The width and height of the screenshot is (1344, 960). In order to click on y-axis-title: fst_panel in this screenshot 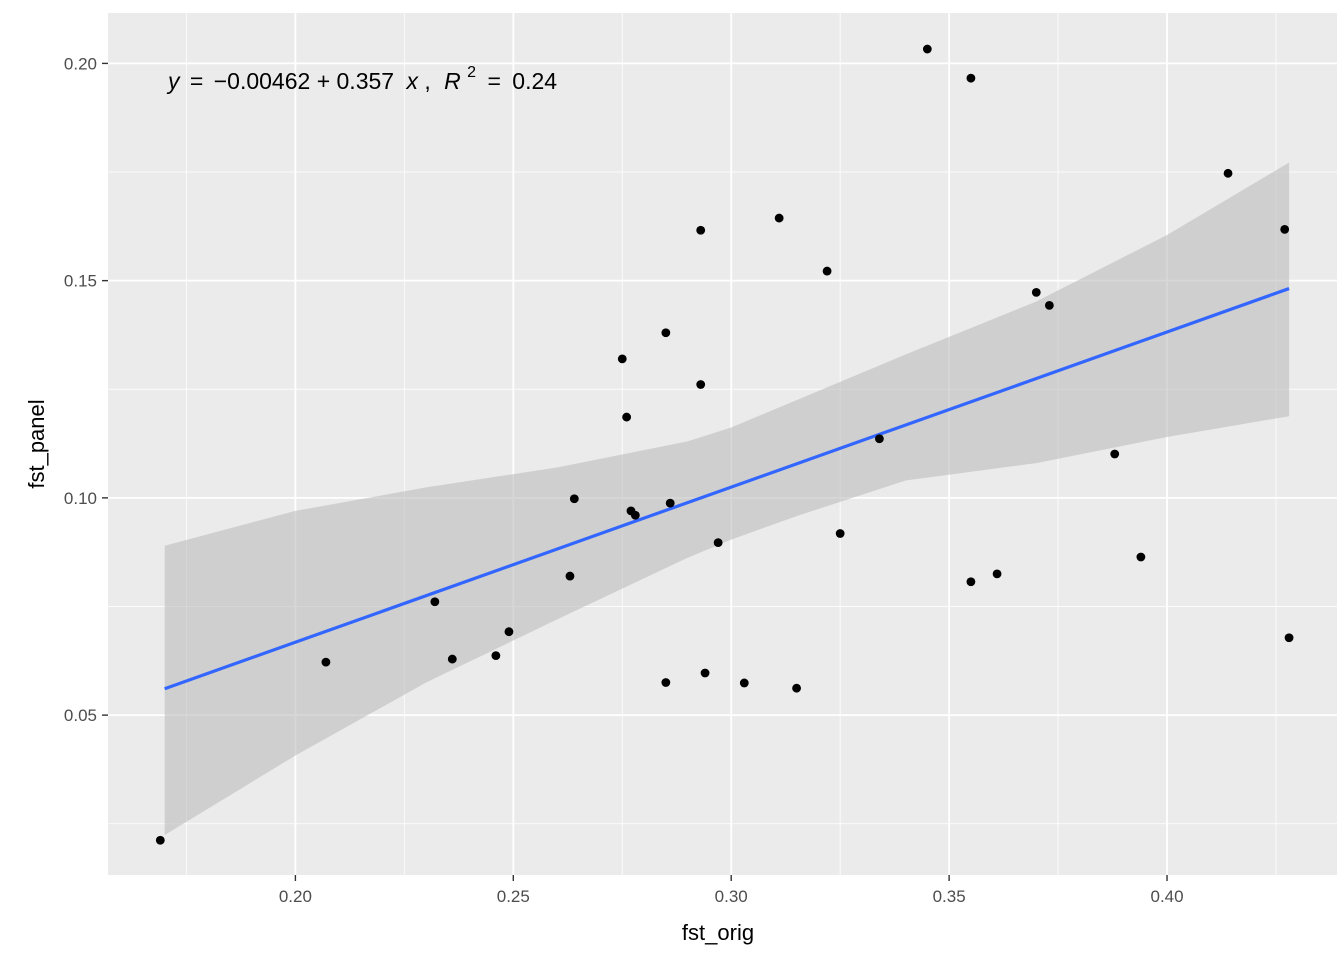, I will do `click(36, 443)`.